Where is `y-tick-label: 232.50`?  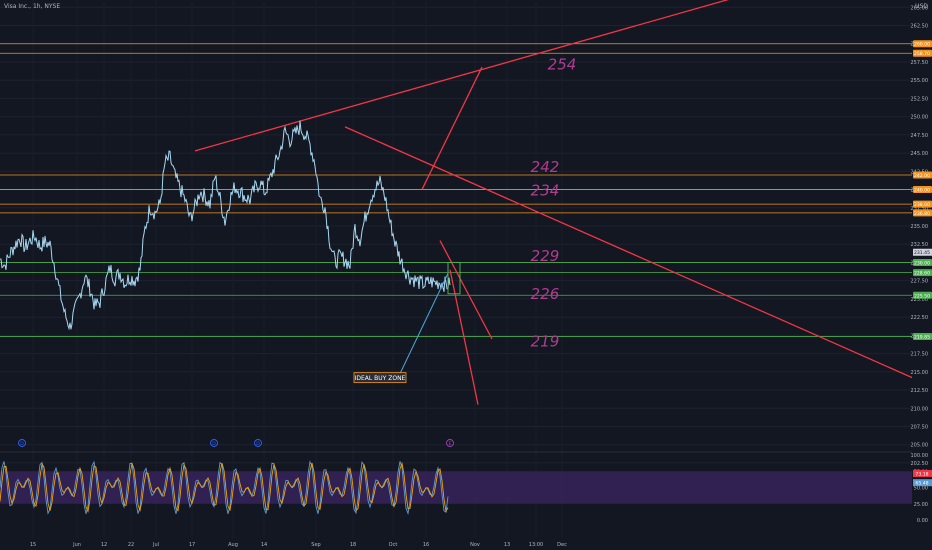 y-tick-label: 232.50 is located at coordinates (920, 245).